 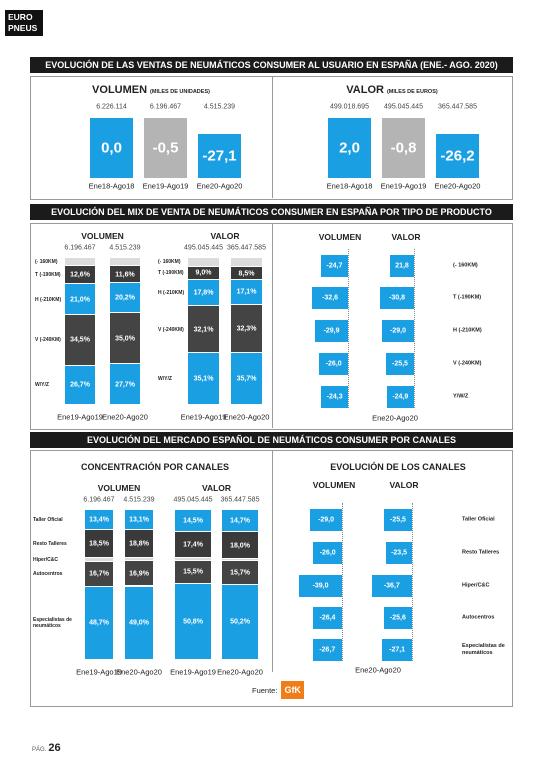 I want to click on chart-unit: (MILES DE UNIDADES), so click(x=180, y=92).